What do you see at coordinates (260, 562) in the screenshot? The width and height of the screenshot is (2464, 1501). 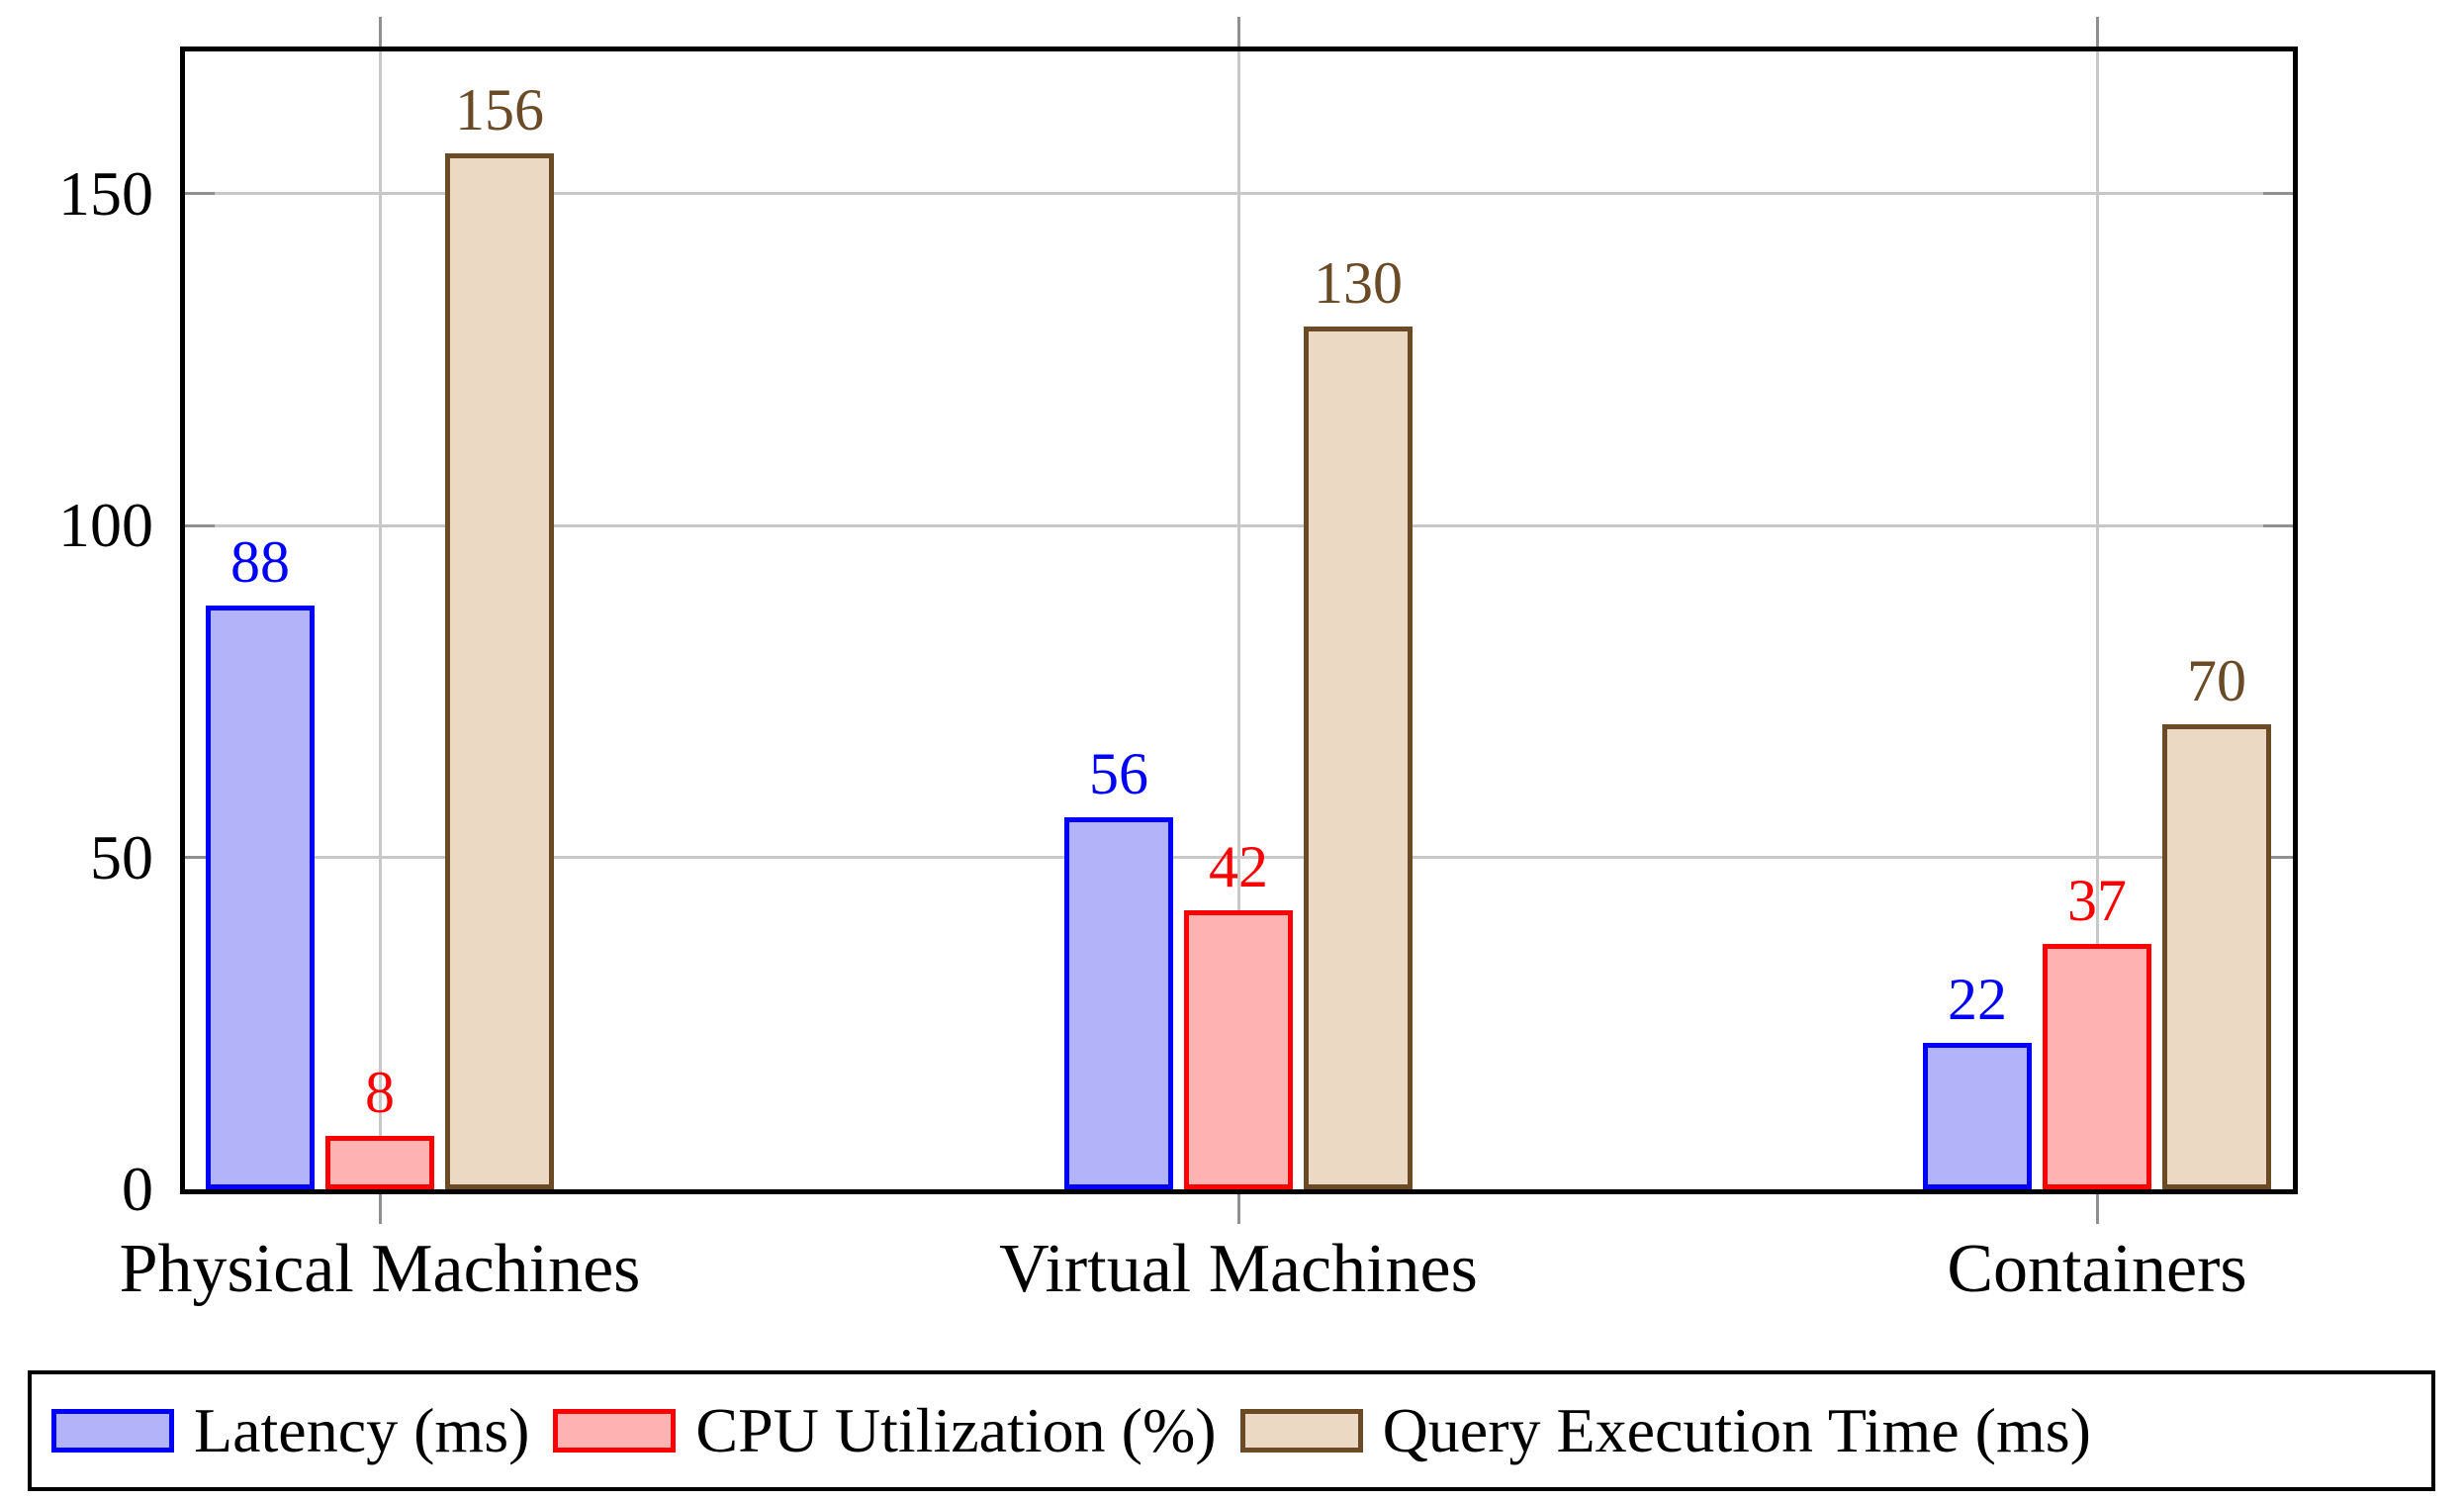 I see `bar-value-label: 88` at bounding box center [260, 562].